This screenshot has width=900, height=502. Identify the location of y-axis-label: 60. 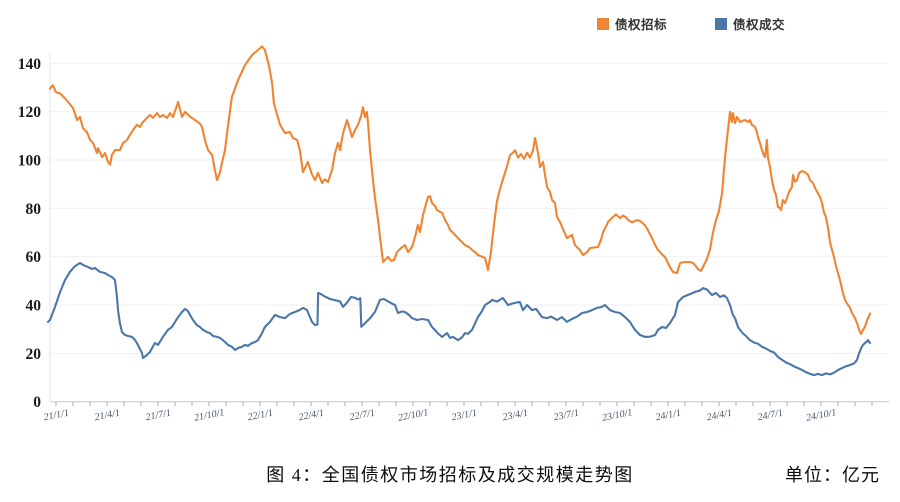
(34, 257).